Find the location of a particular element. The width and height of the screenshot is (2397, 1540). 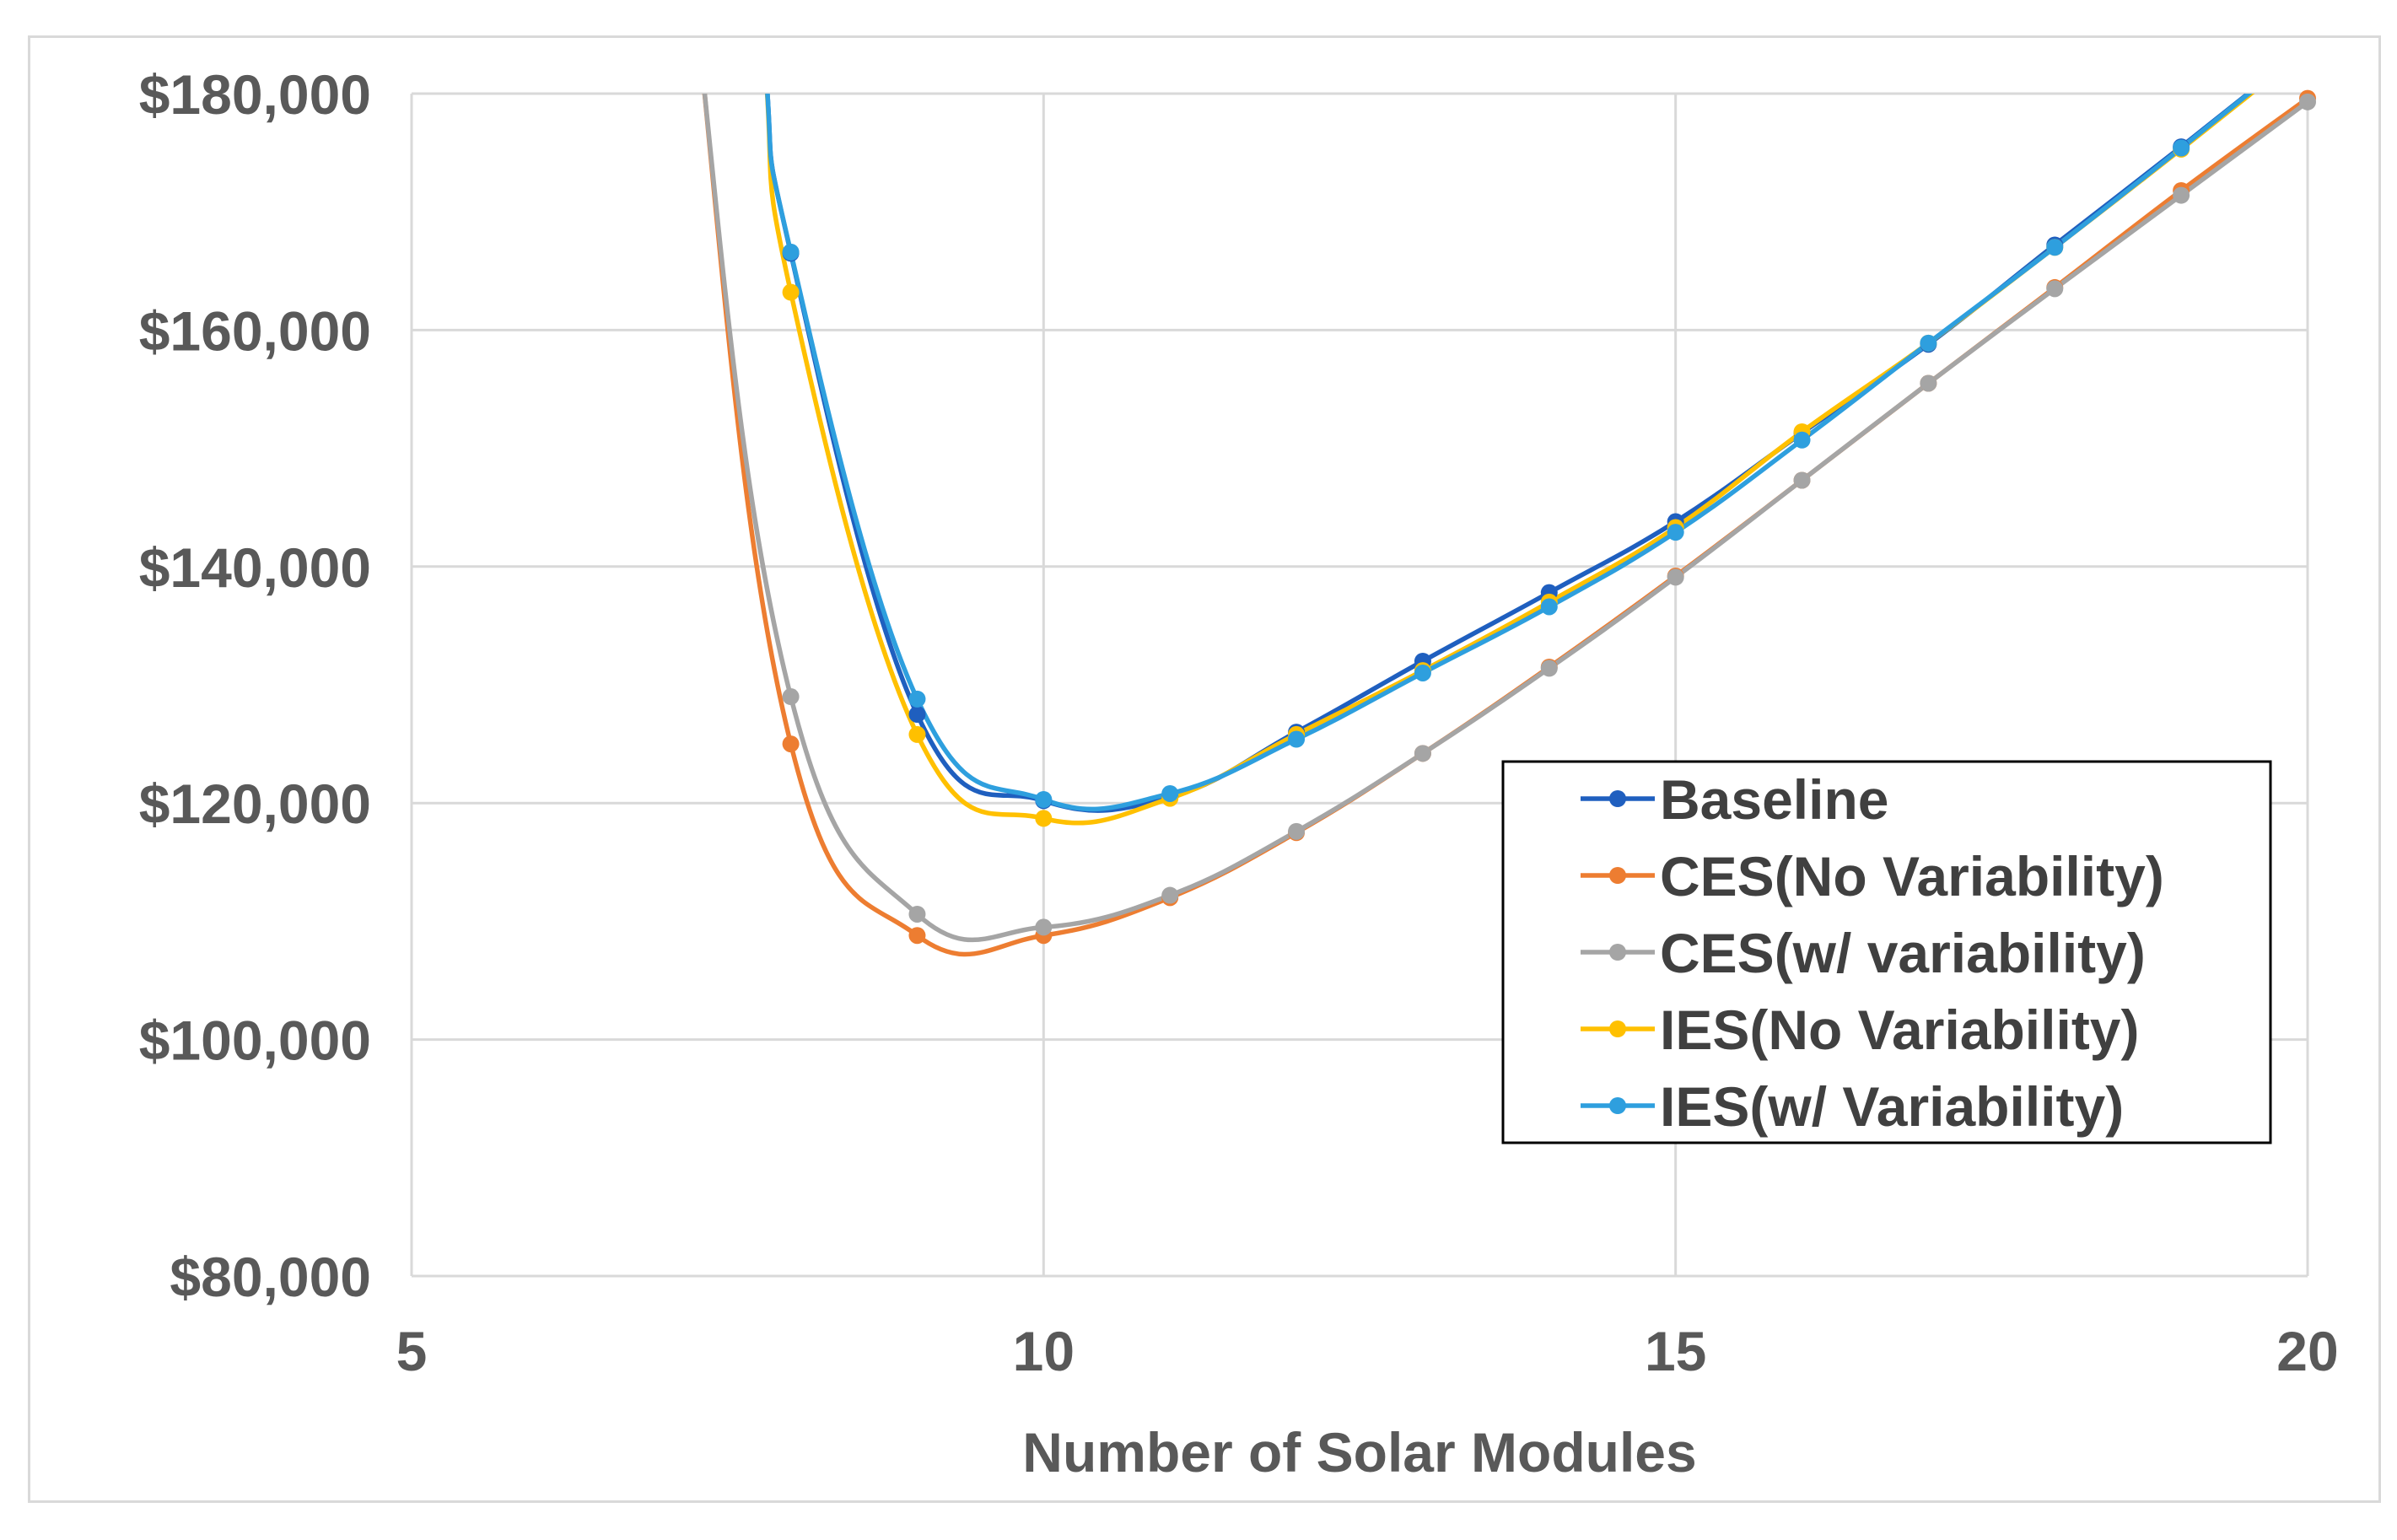

legend-label: Baseline is located at coordinates (1774, 799).